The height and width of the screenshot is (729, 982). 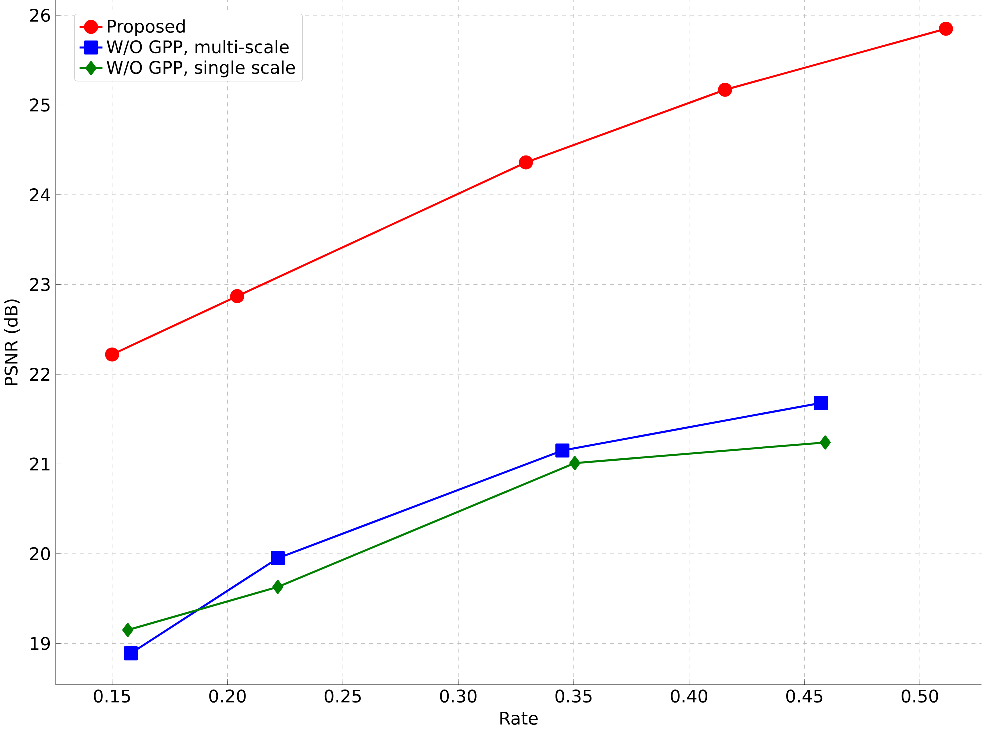 I want to click on y-axis-title: PSNR (dB), so click(x=12, y=343).